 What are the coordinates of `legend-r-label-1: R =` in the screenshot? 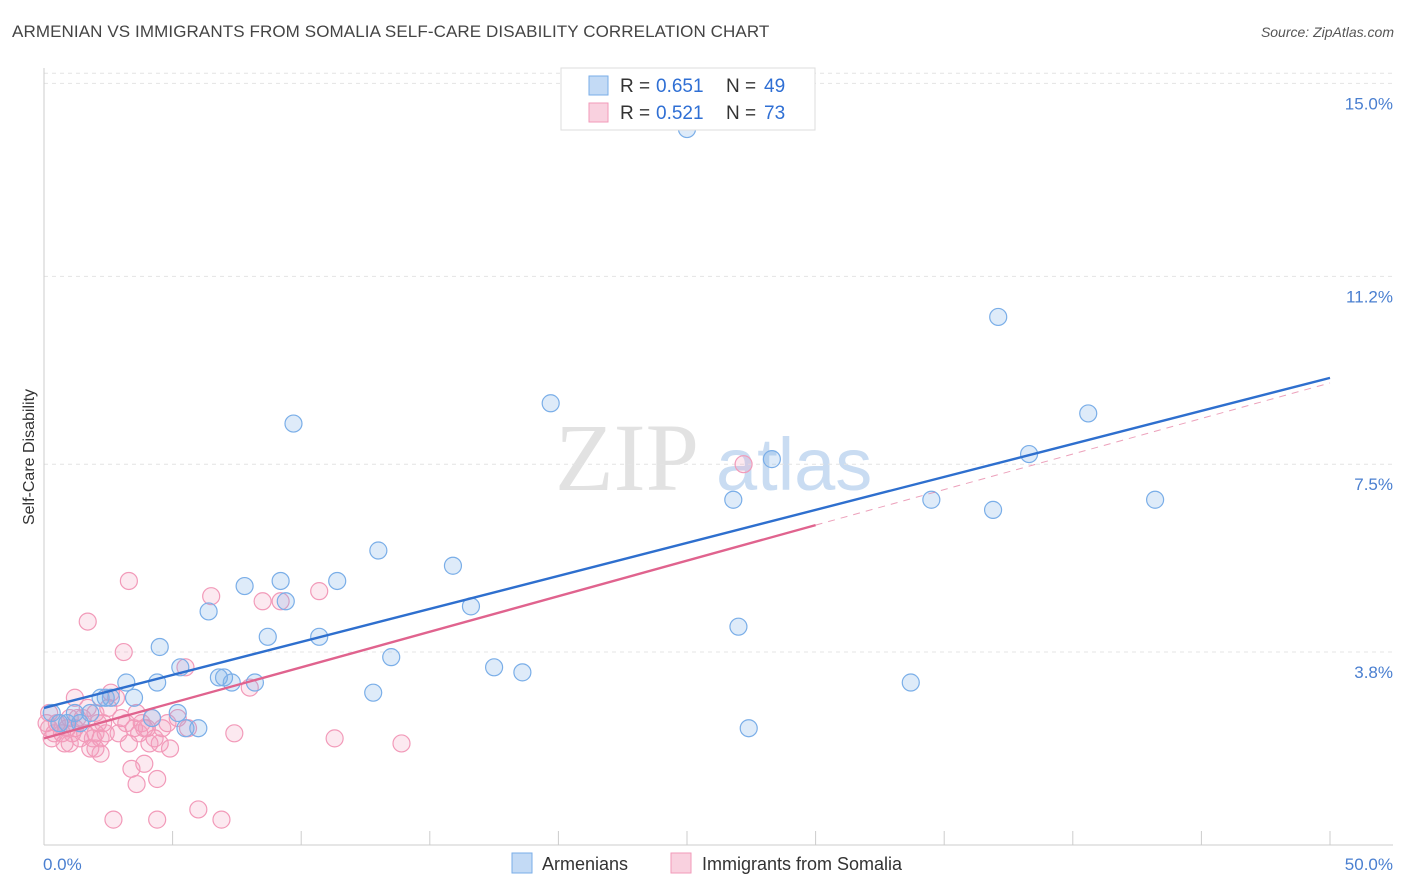 It's located at (635, 113).